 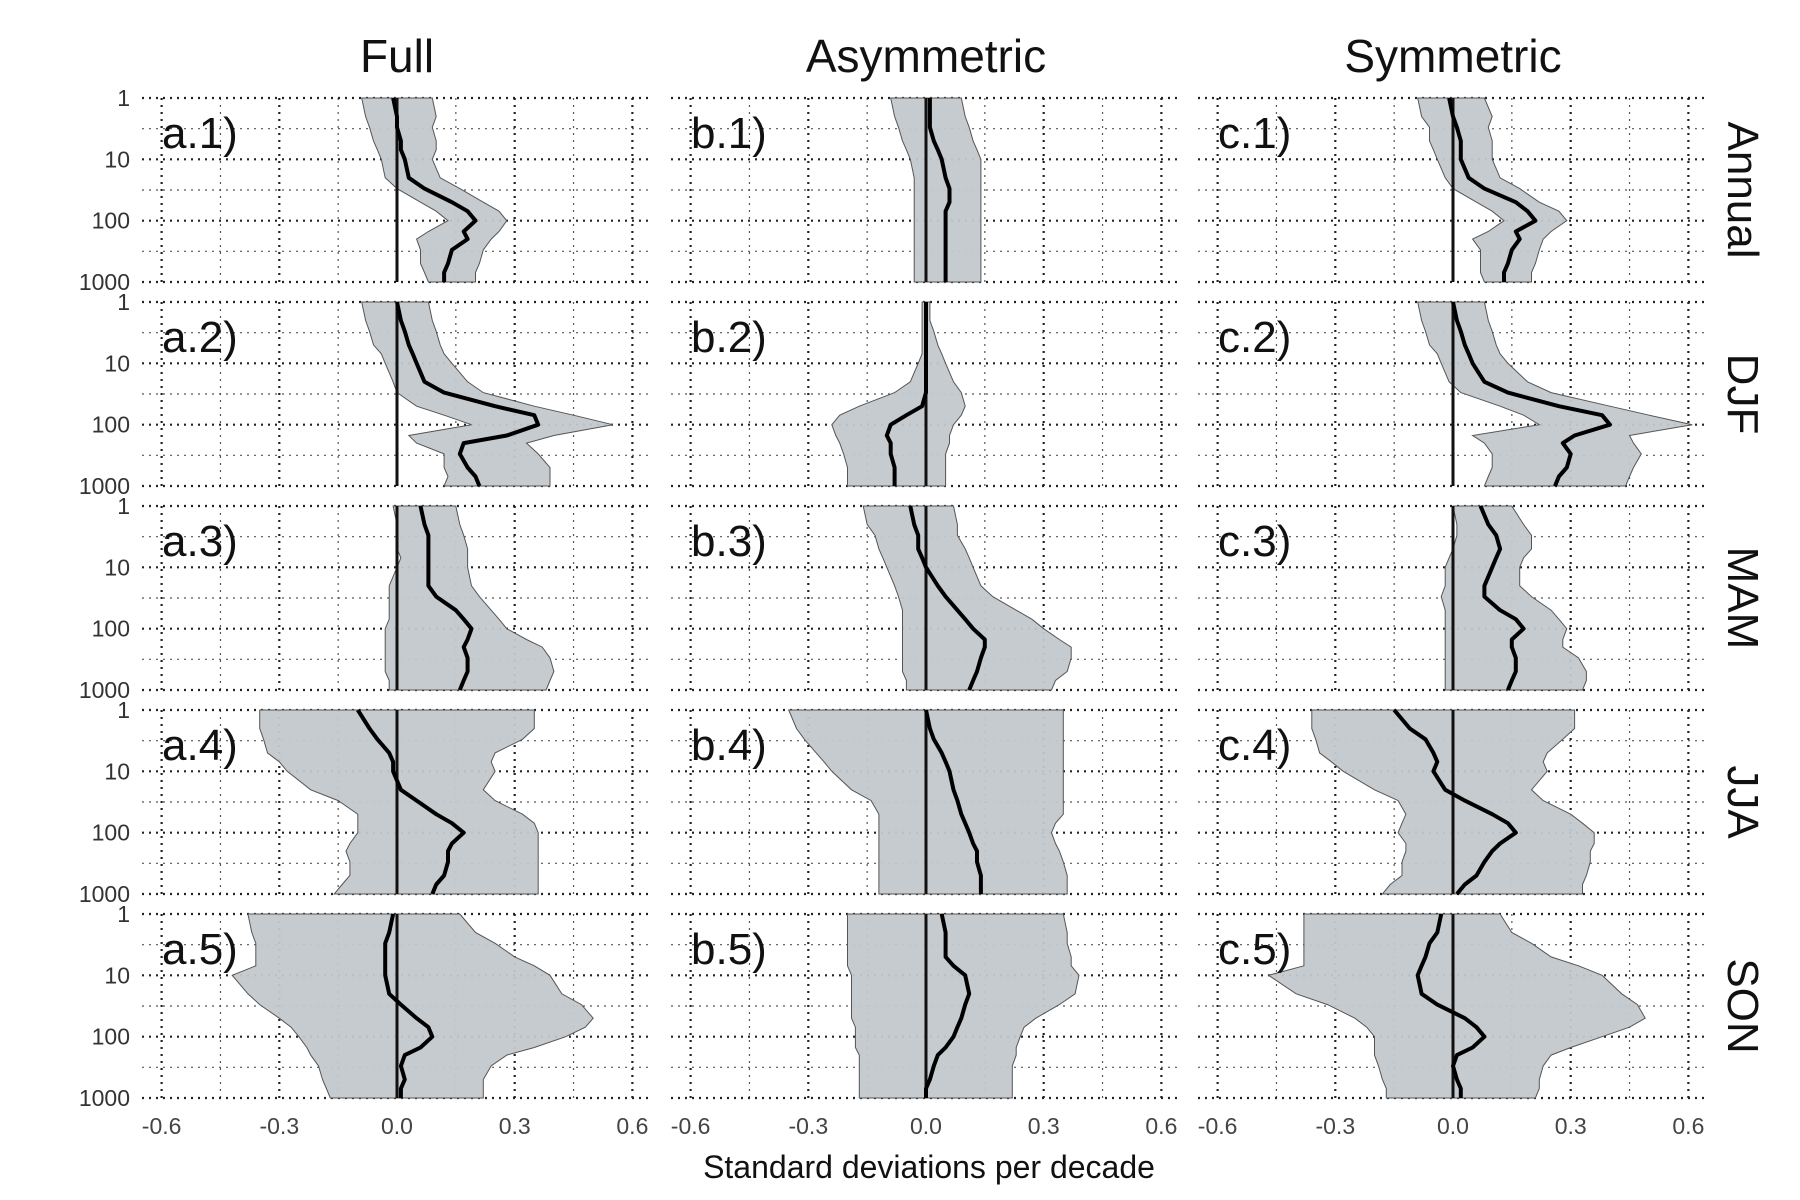 I want to click on panel-label: a.2), so click(x=200, y=337).